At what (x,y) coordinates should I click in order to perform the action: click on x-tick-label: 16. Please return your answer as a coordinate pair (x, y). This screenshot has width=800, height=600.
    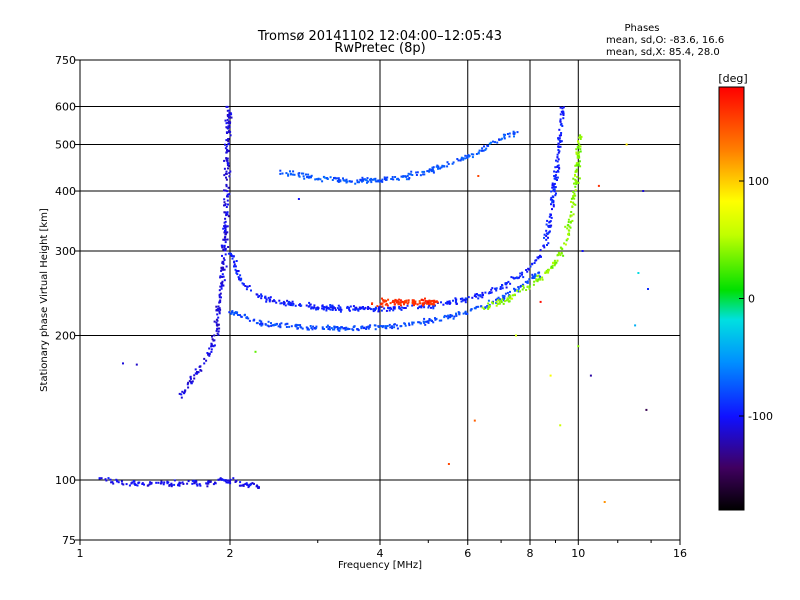
    Looking at the image, I should click on (680, 553).